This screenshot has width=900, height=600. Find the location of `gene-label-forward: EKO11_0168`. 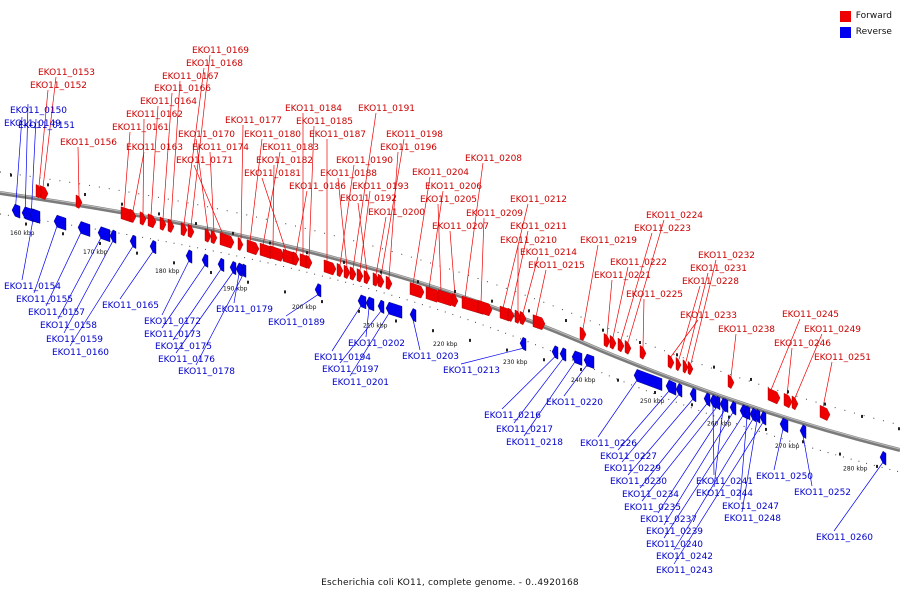

gene-label-forward: EKO11_0168 is located at coordinates (214, 64).